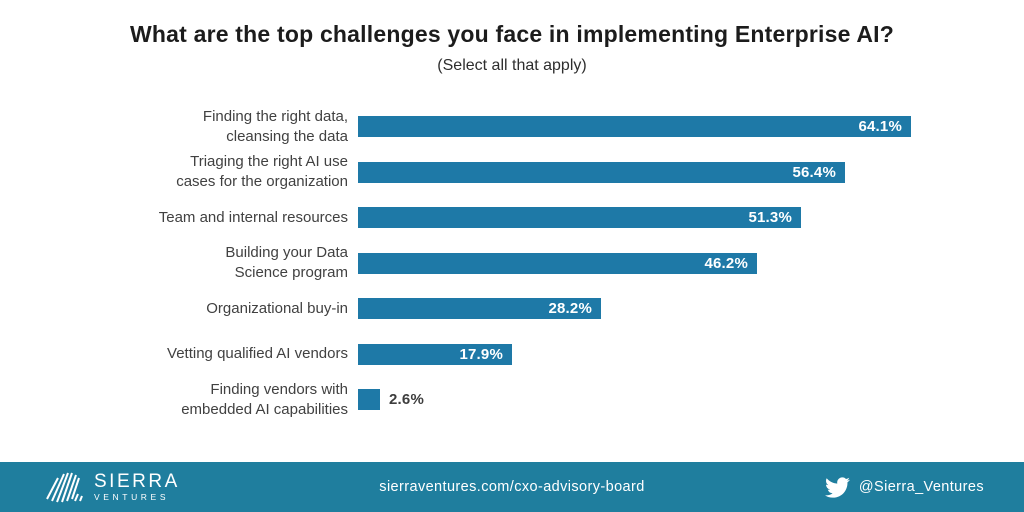 The image size is (1024, 512). What do you see at coordinates (691, 400) in the screenshot?
I see `bar-area: 2.6%` at bounding box center [691, 400].